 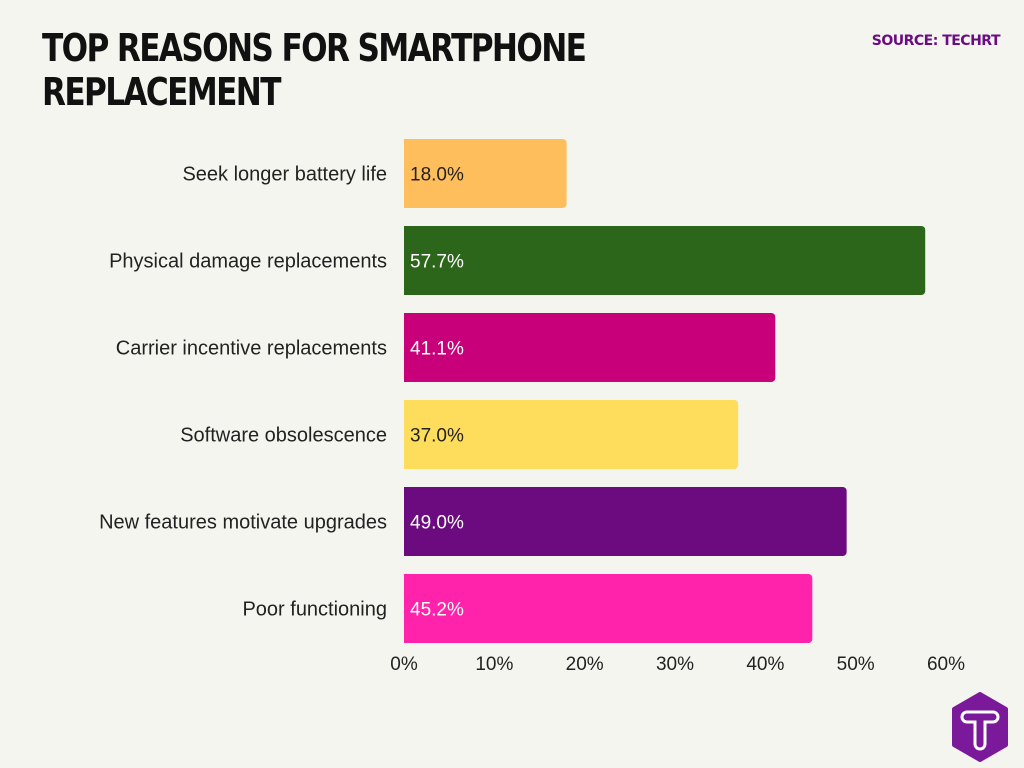 I want to click on x-tick-label: 30%, so click(x=675, y=664).